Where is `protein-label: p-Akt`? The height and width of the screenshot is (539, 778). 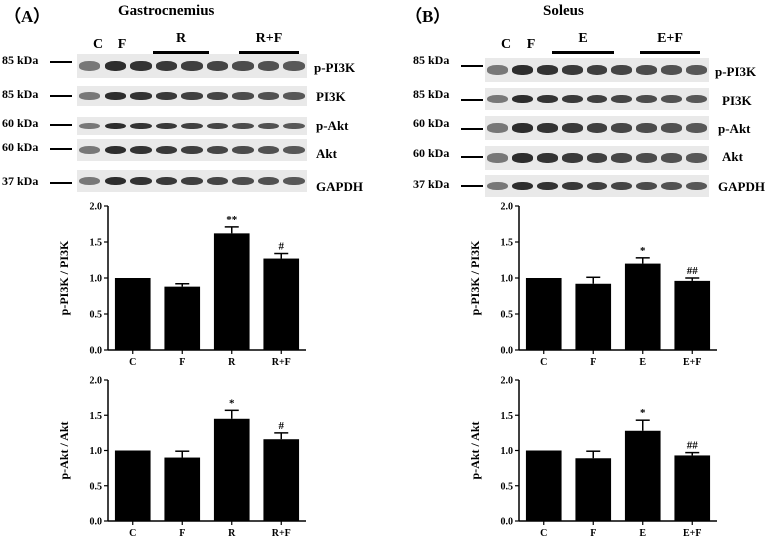 protein-label: p-Akt is located at coordinates (734, 128).